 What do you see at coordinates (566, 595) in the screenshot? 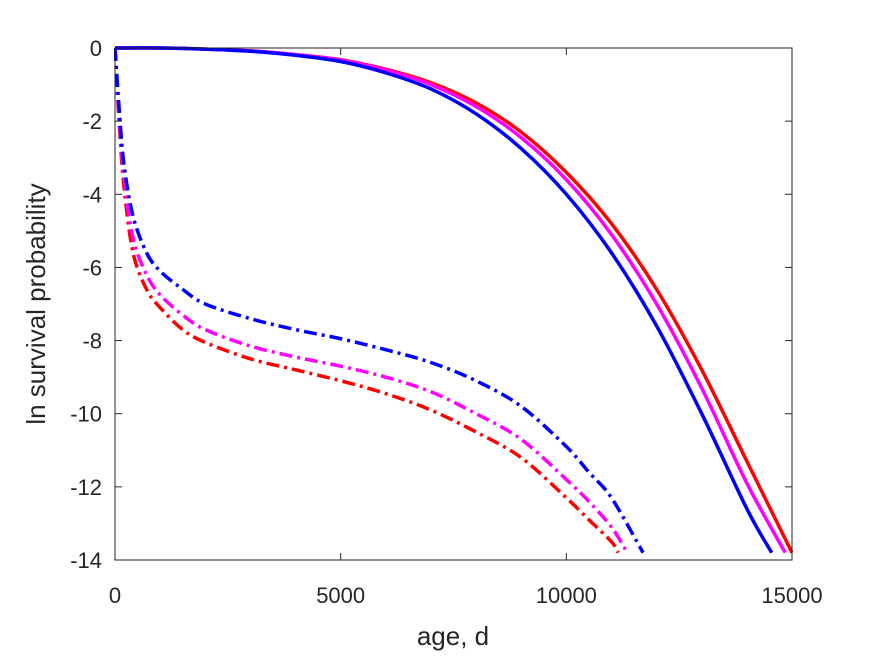
I see `x-tick-label: 10000` at bounding box center [566, 595].